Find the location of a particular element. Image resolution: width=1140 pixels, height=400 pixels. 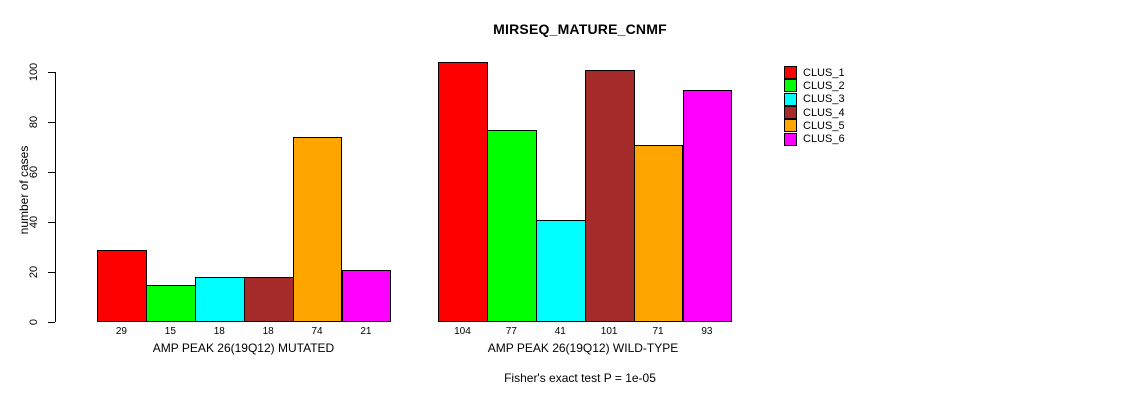

chart-title: MIRSEQ_MATURE_CNMF is located at coordinates (580, 29).